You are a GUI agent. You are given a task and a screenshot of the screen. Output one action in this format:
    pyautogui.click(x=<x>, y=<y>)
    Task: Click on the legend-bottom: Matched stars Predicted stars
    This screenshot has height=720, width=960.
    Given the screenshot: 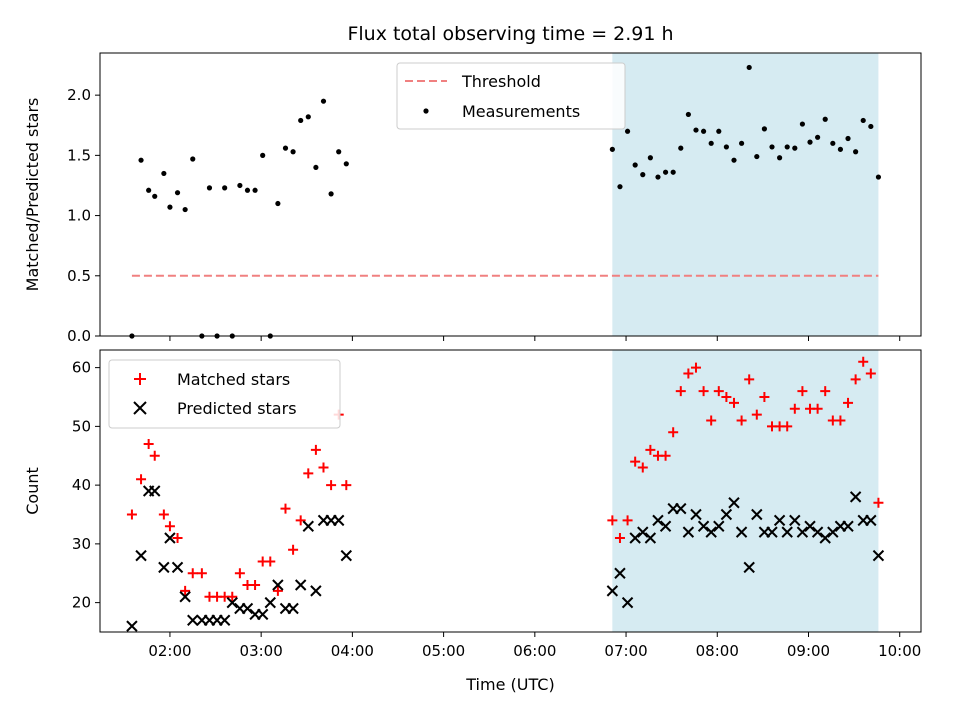 What is the action you would take?
    pyautogui.click(x=224, y=394)
    